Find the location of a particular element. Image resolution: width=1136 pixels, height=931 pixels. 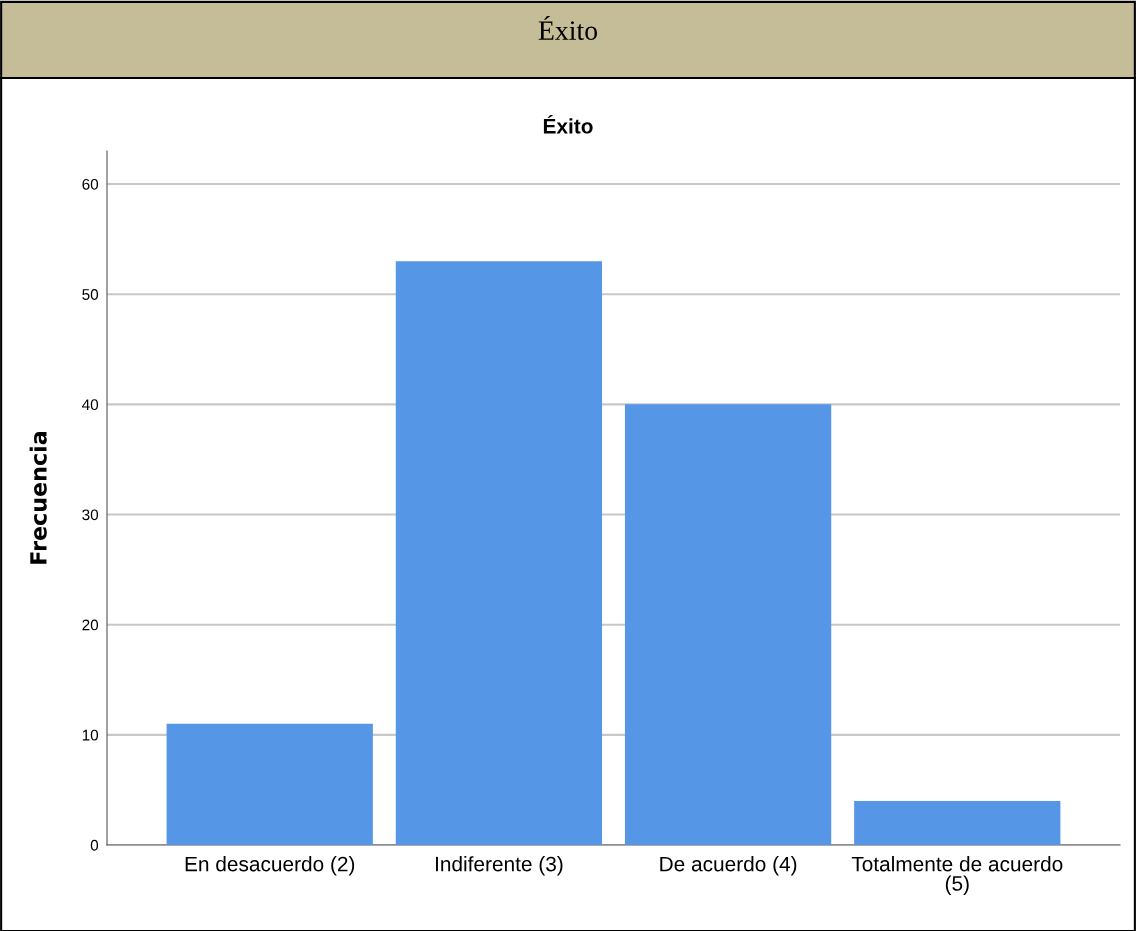

x-tick-label: En desacuerdo (2) is located at coordinates (270, 866).